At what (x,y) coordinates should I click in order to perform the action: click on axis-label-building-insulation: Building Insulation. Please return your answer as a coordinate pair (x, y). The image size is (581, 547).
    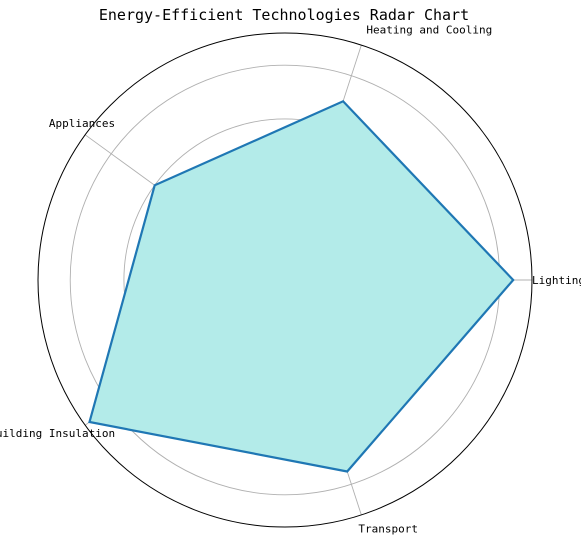
    Looking at the image, I should click on (57, 433).